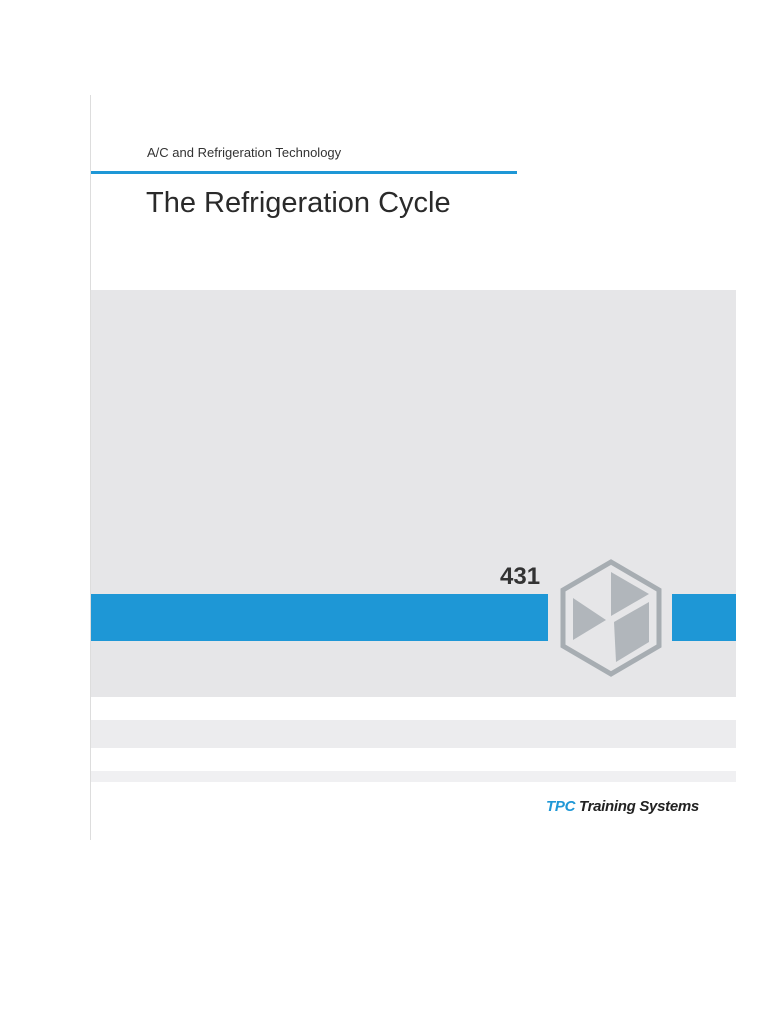  I want to click on brand-tpc: TPC, so click(561, 806).